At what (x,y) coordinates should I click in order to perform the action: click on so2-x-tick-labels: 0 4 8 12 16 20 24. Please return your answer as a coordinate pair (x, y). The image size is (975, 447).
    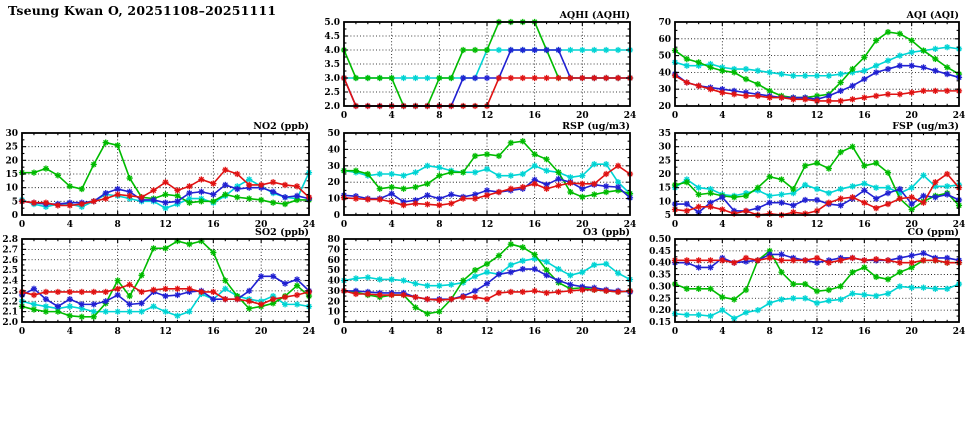
    Looking at the image, I should click on (167, 332).